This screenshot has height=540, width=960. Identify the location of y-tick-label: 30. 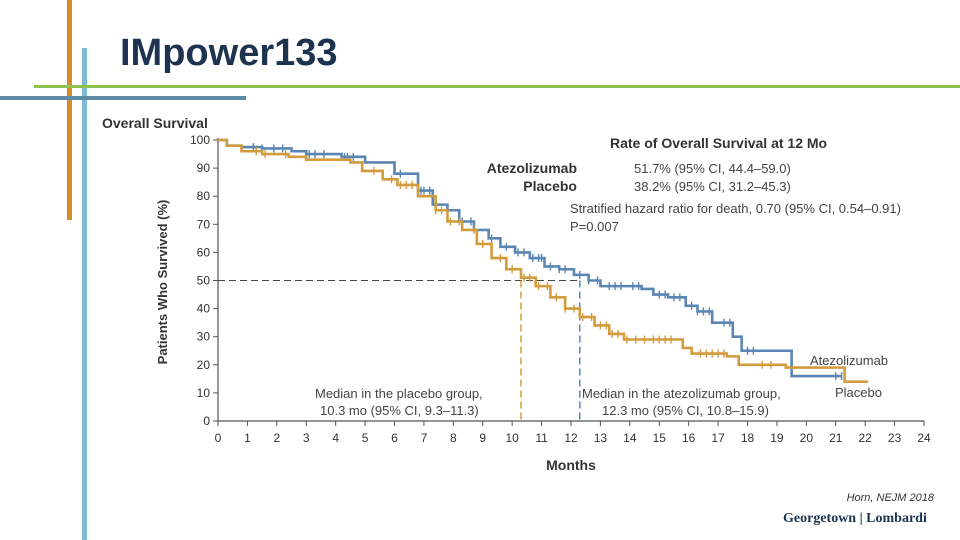
(204, 337).